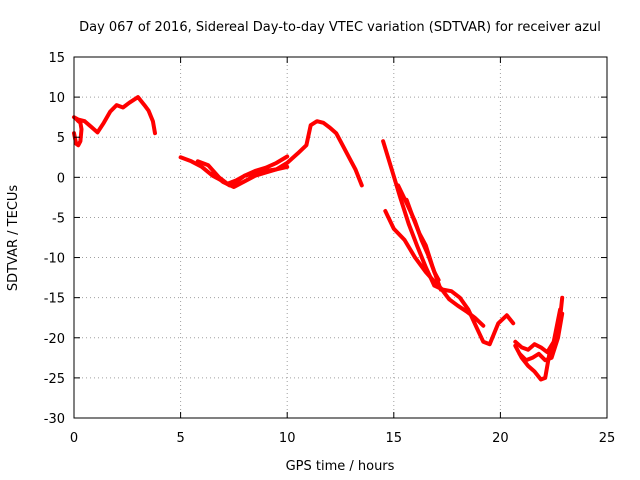  I want to click on x-tick-label: 20, so click(500, 438).